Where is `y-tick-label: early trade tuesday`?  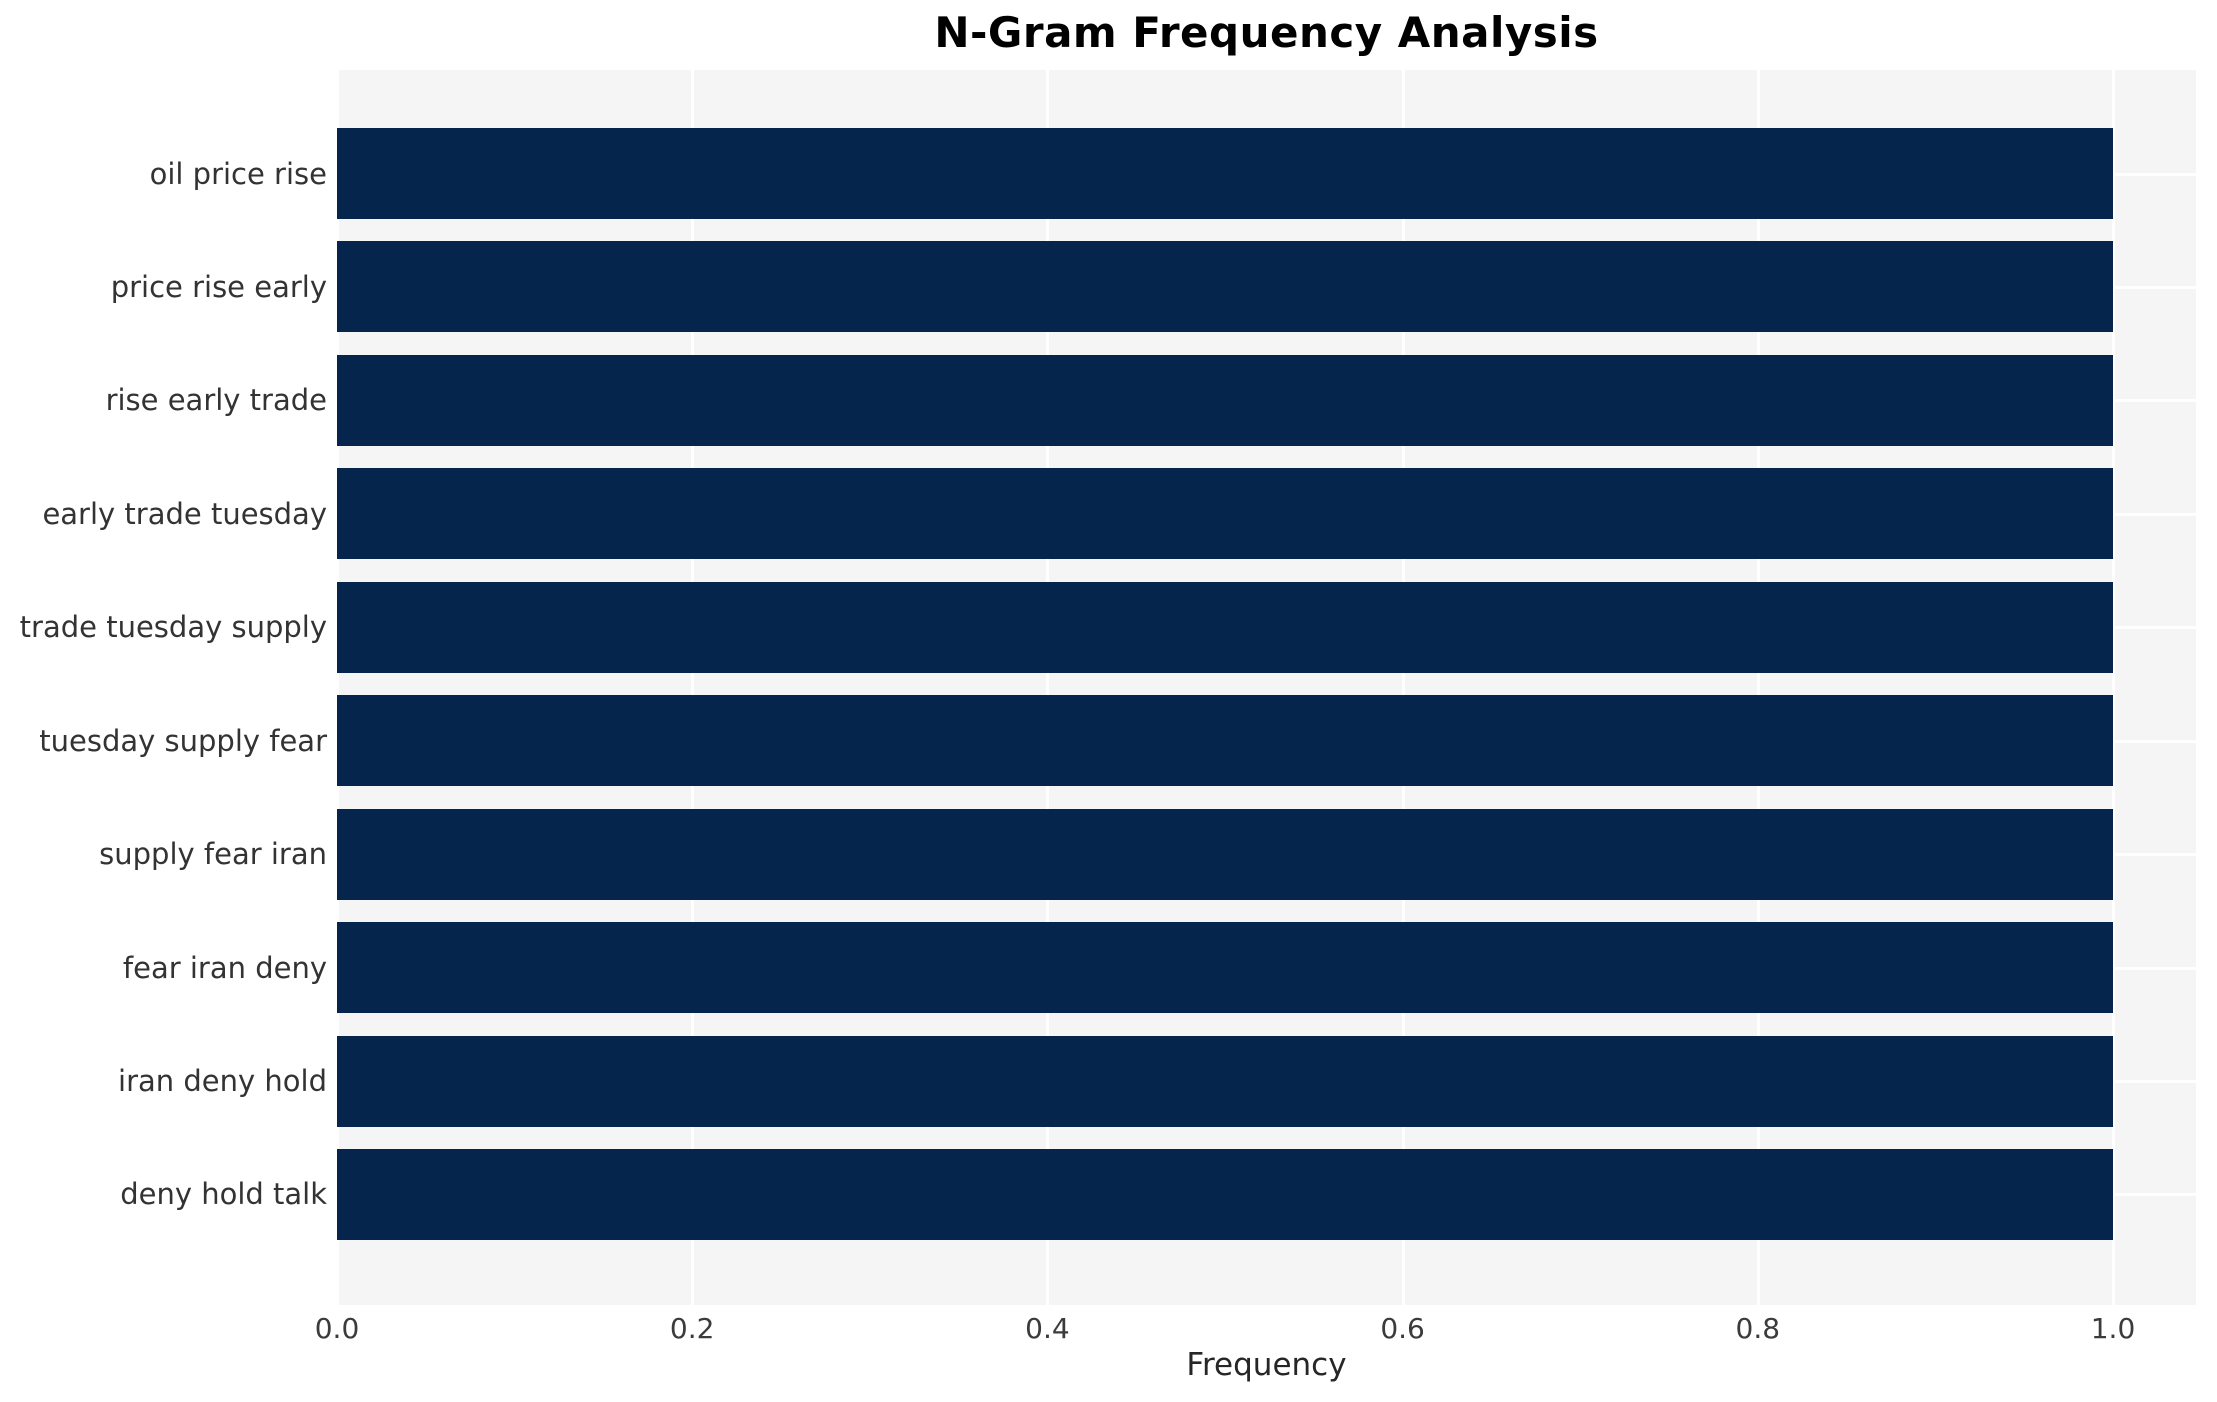 y-tick-label: early trade tuesday is located at coordinates (184, 513).